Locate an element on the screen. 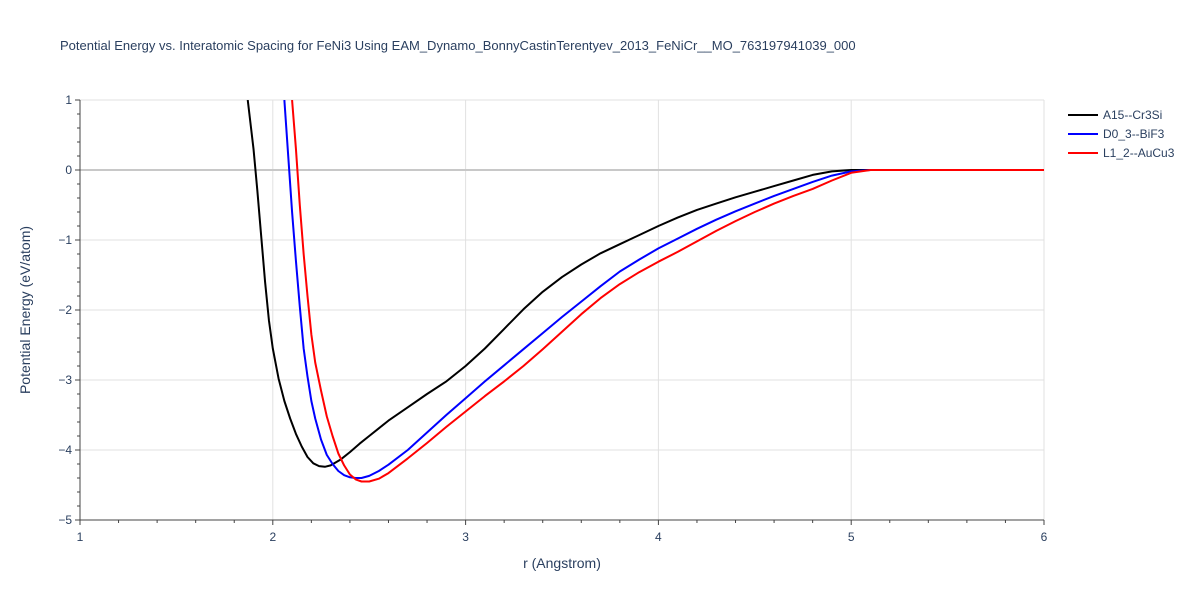 Image resolution: width=1200 pixels, height=600 pixels. x-tick-label: 5 is located at coordinates (851, 537).